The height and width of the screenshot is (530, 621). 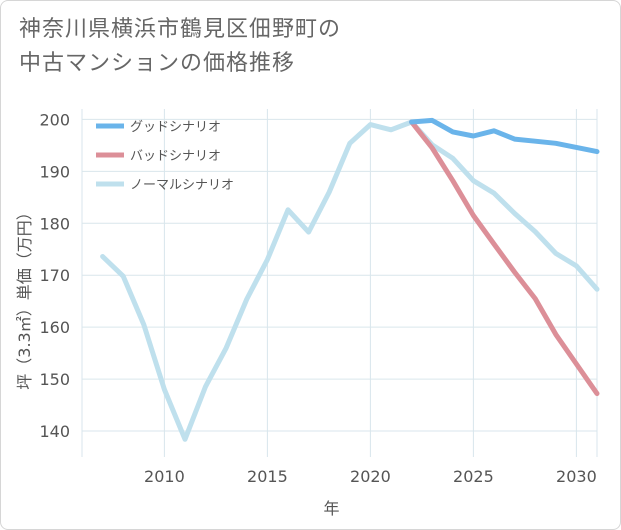 What do you see at coordinates (54, 379) in the screenshot?
I see `y-tick-label: 150` at bounding box center [54, 379].